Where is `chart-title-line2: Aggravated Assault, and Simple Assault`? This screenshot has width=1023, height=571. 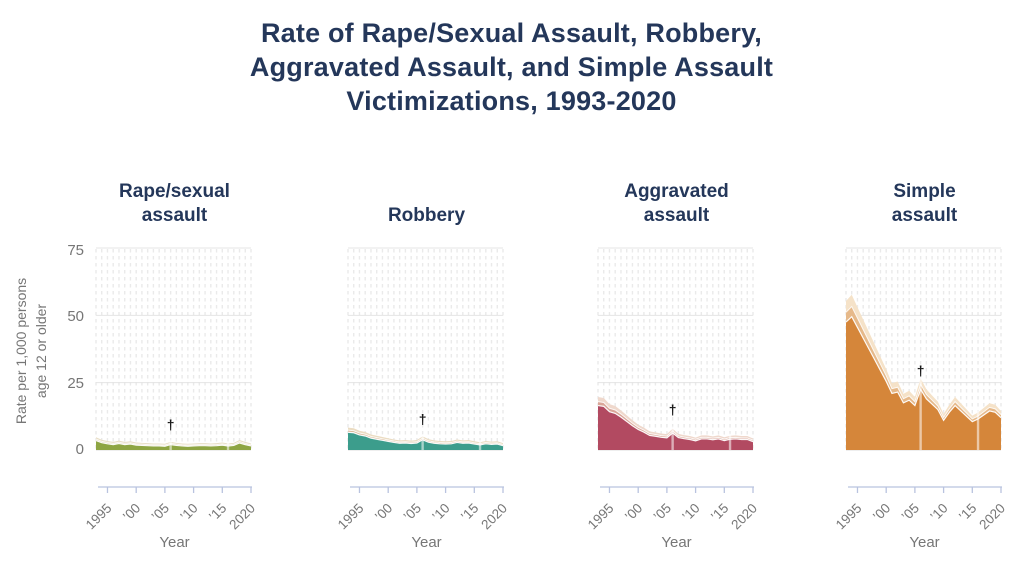 chart-title-line2: Aggravated Assault, and Simple Assault is located at coordinates (511, 67).